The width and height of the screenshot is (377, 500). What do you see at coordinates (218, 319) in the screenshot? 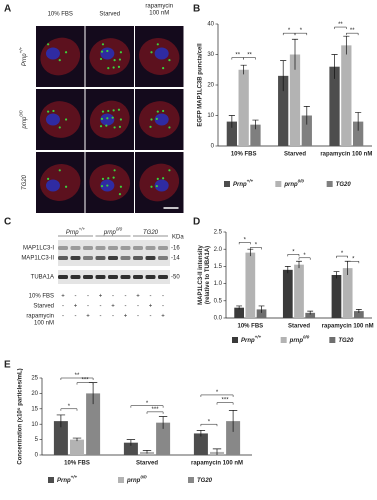
I see `y-tick-label: 0.0` at bounding box center [218, 319].